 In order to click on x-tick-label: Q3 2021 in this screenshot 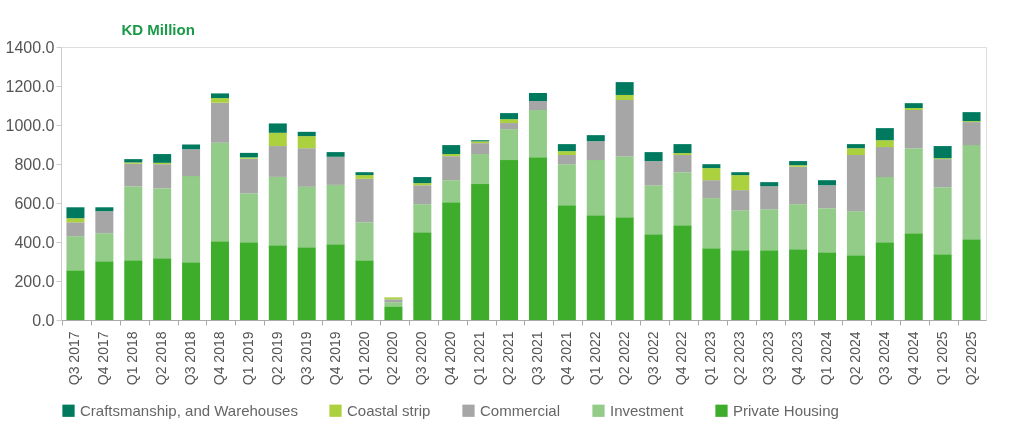, I will do `click(536, 358)`.